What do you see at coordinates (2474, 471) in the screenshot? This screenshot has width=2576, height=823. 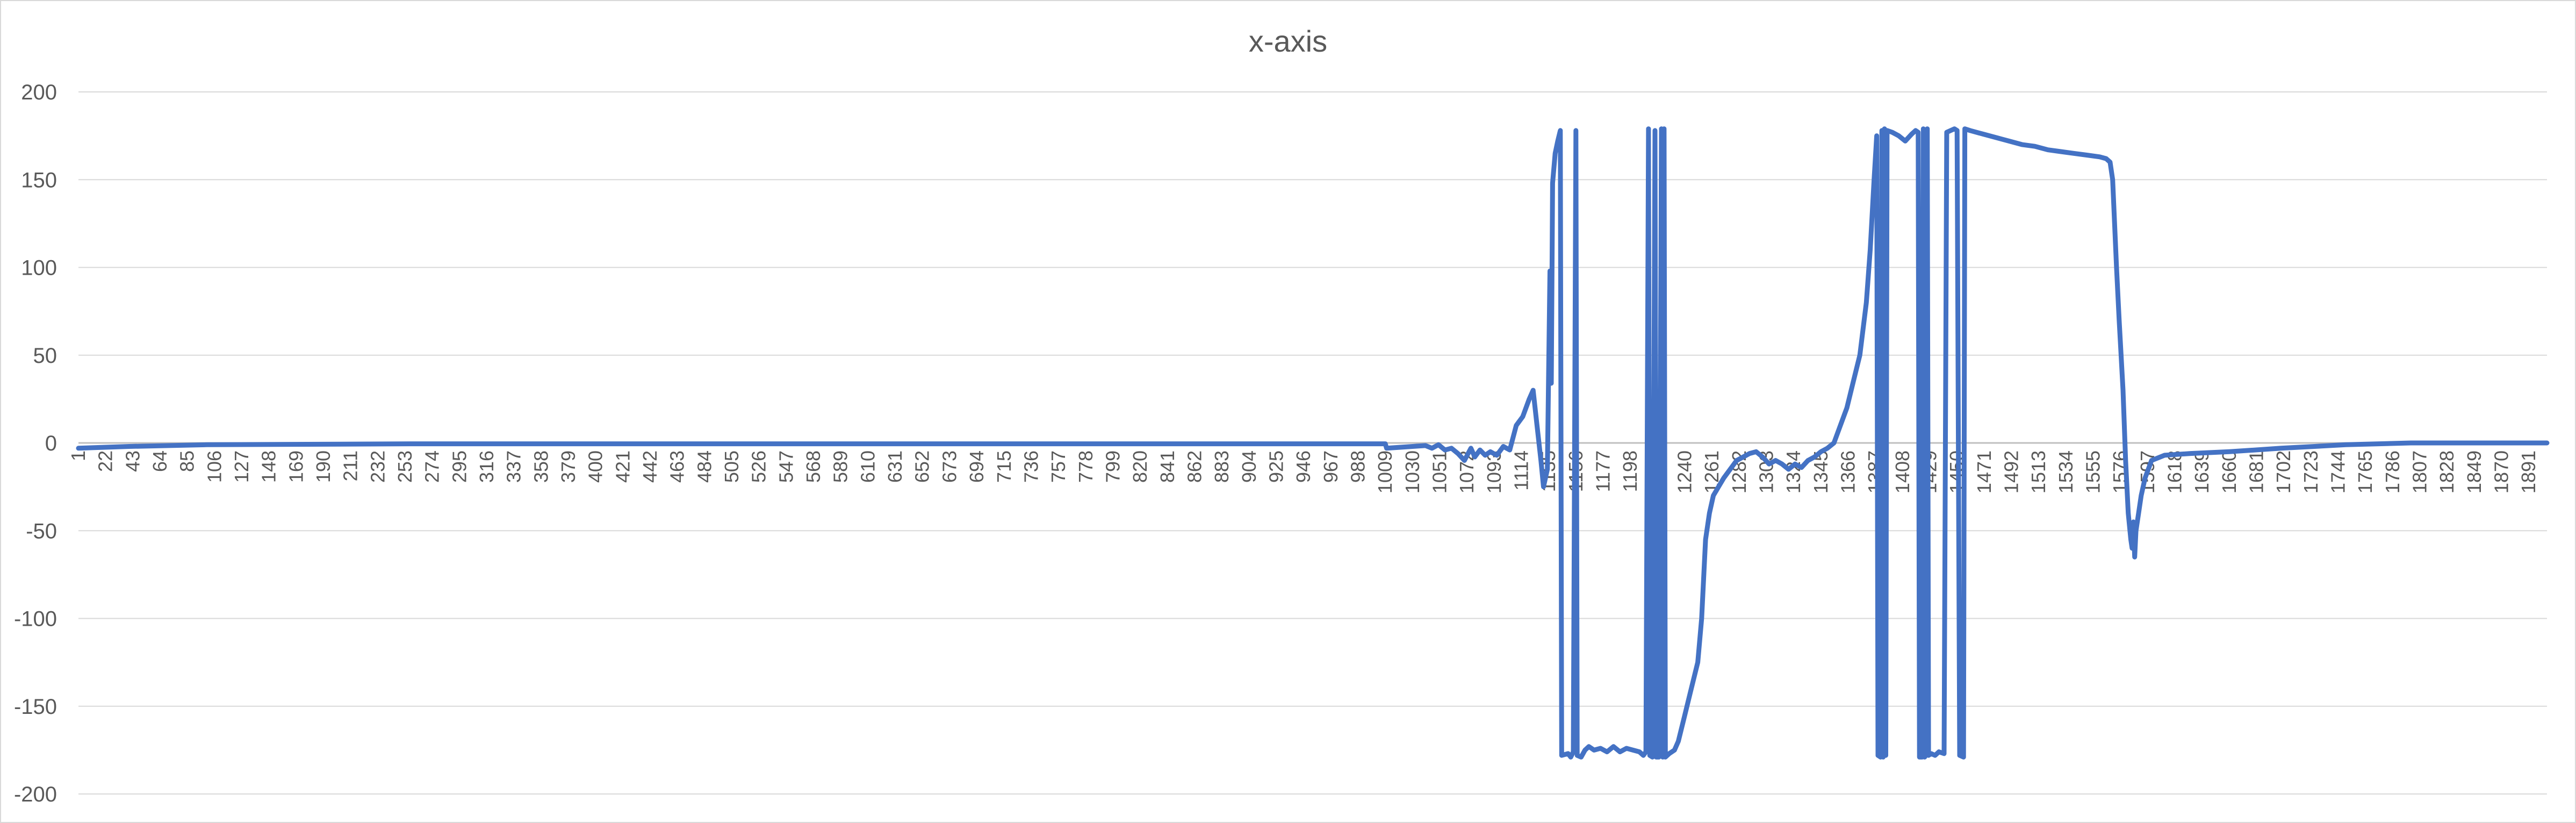 I see `x-tick-label: 1849` at bounding box center [2474, 471].